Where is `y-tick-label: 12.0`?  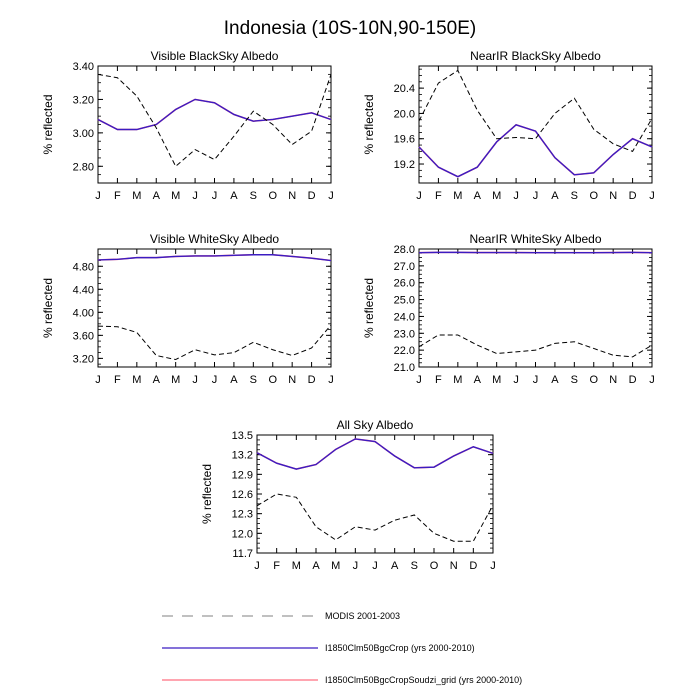
y-tick-label: 12.0 is located at coordinates (242, 534).